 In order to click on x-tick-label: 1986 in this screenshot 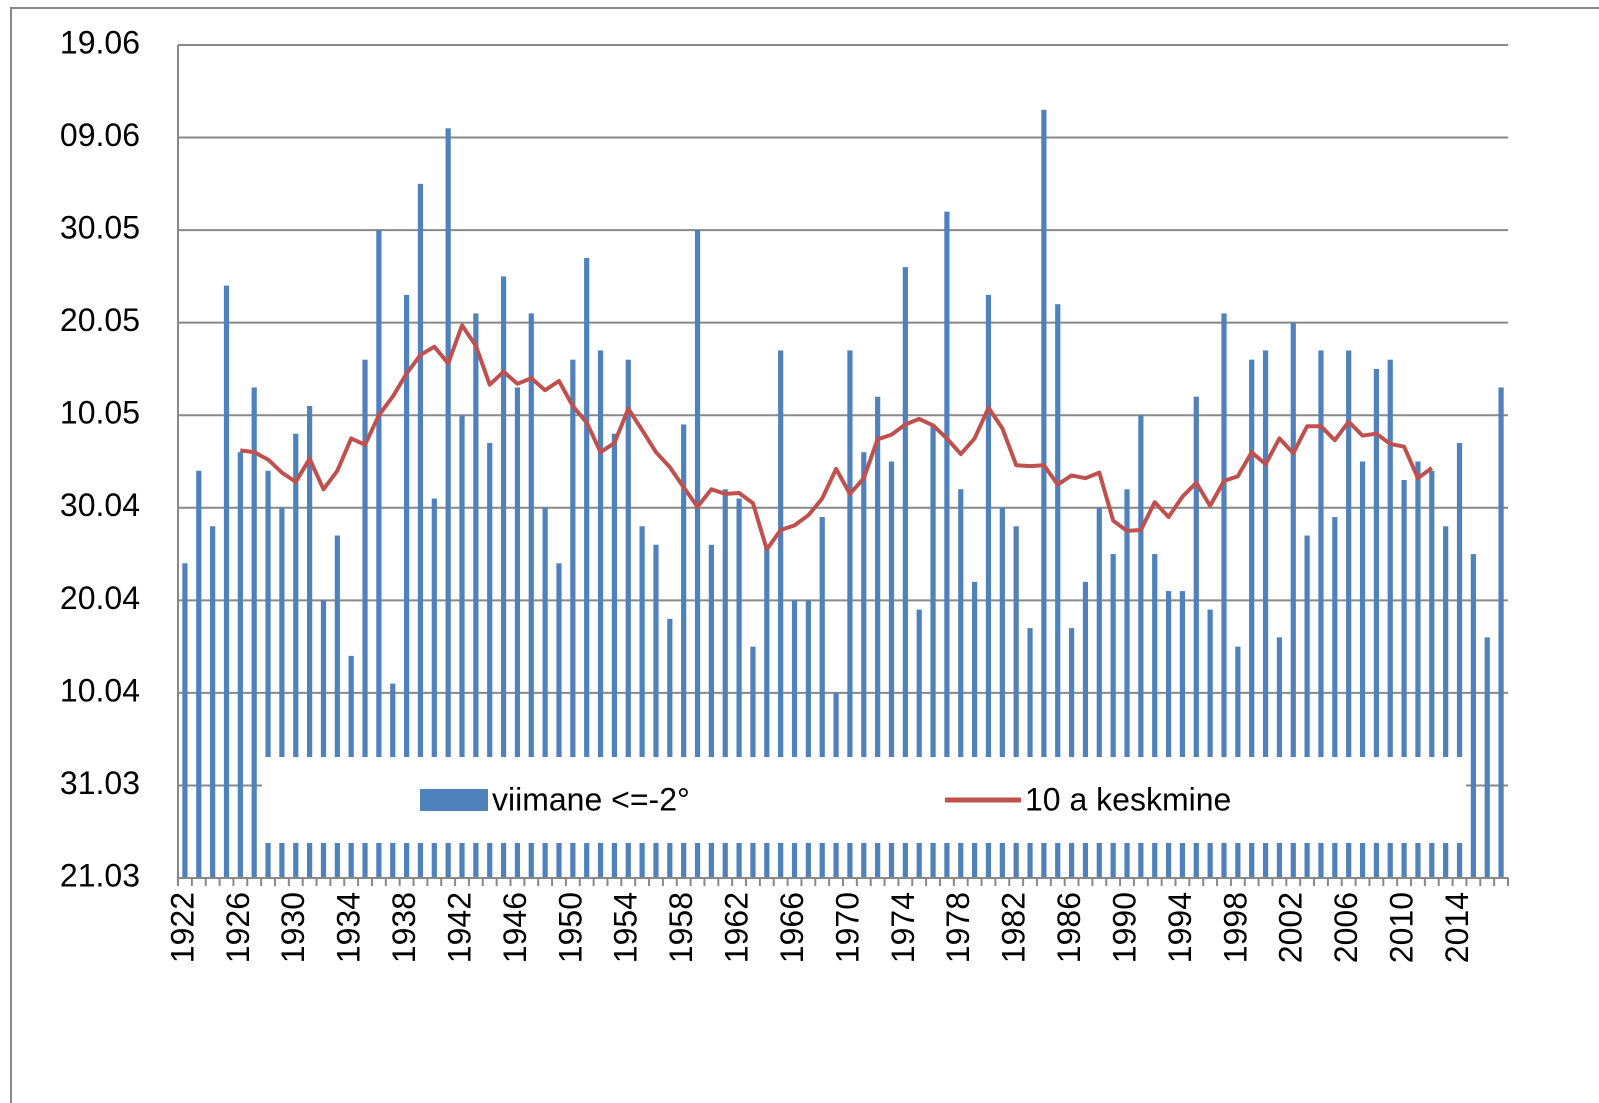, I will do `click(1069, 927)`.